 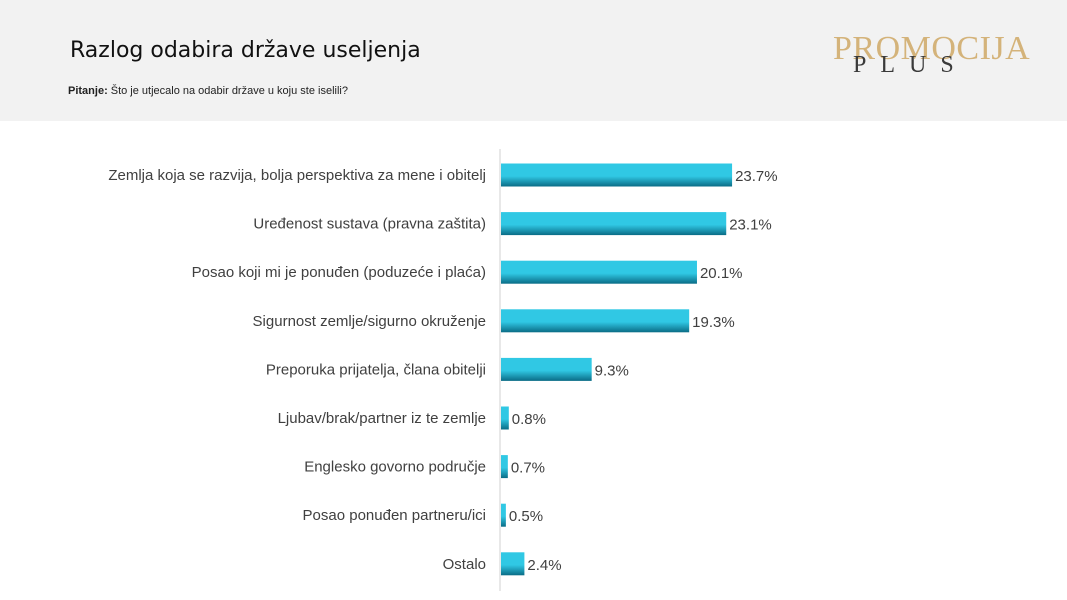 What do you see at coordinates (88, 91) in the screenshot?
I see `question-label: Pitanje:` at bounding box center [88, 91].